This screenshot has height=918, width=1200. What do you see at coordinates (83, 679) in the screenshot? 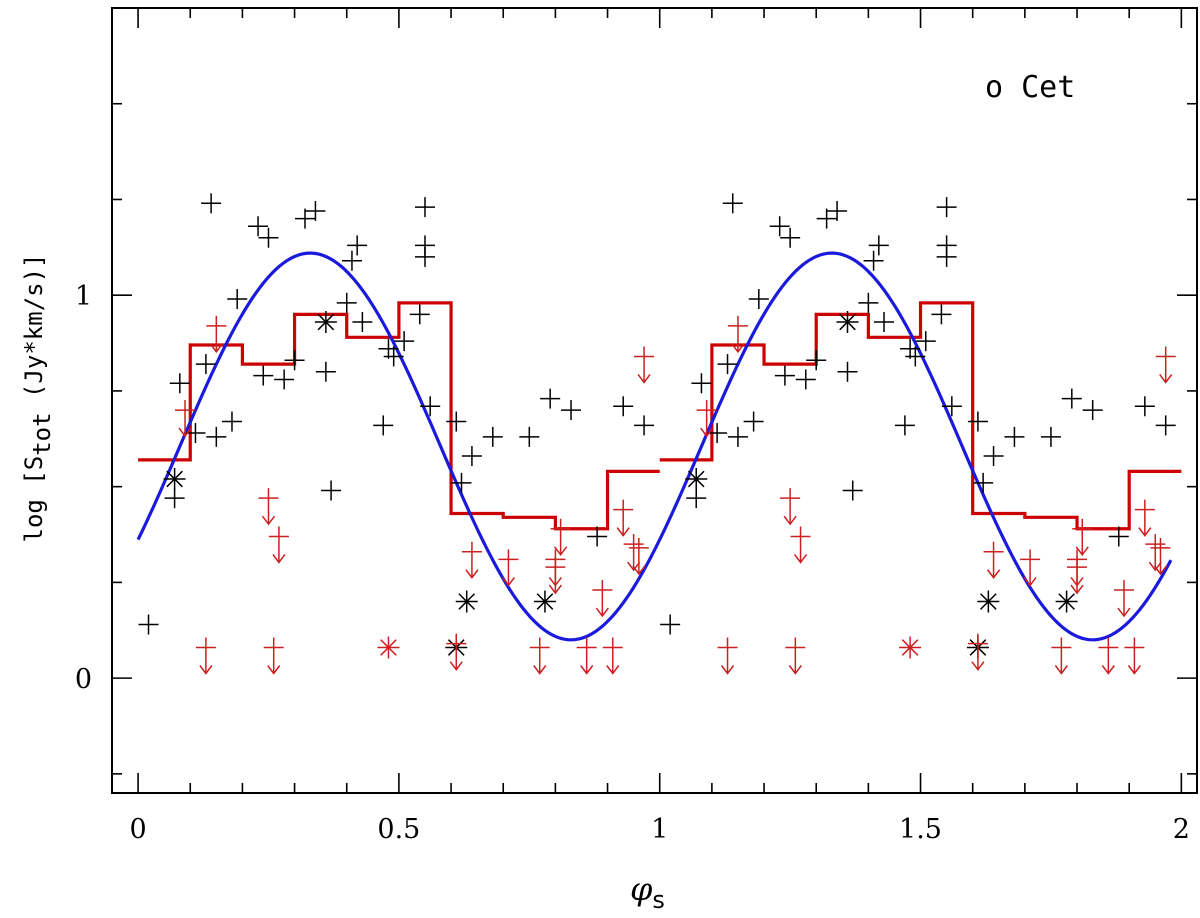
I see `y-tick-label: 0` at bounding box center [83, 679].